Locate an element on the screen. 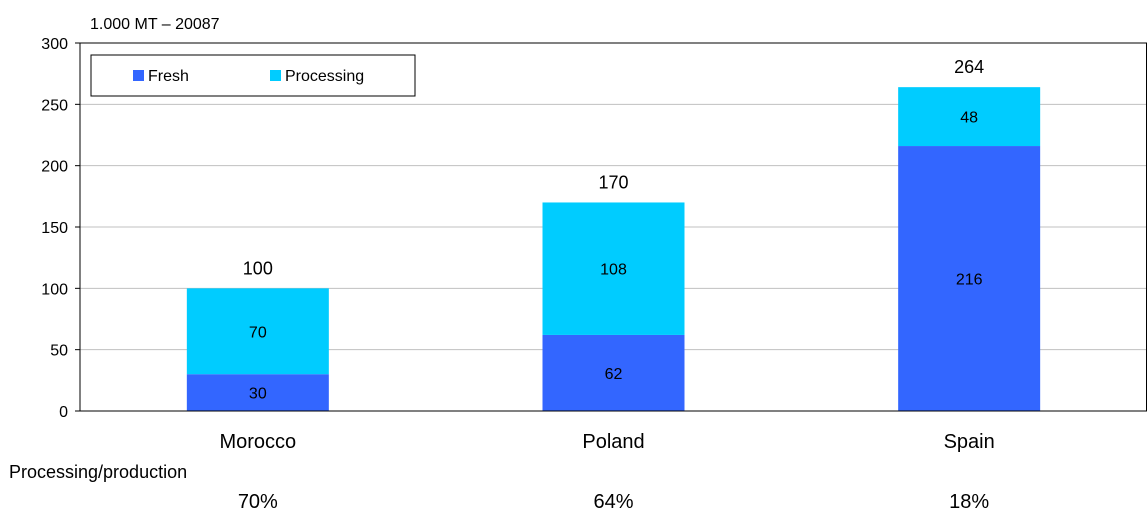  bar-fresh-spain is located at coordinates (969, 279).